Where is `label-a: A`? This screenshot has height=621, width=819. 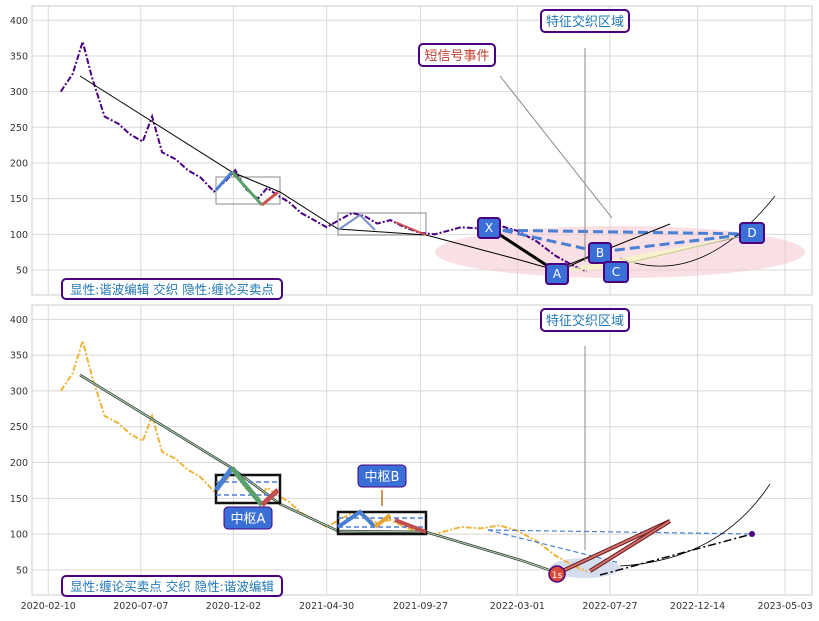
label-a: A is located at coordinates (557, 274).